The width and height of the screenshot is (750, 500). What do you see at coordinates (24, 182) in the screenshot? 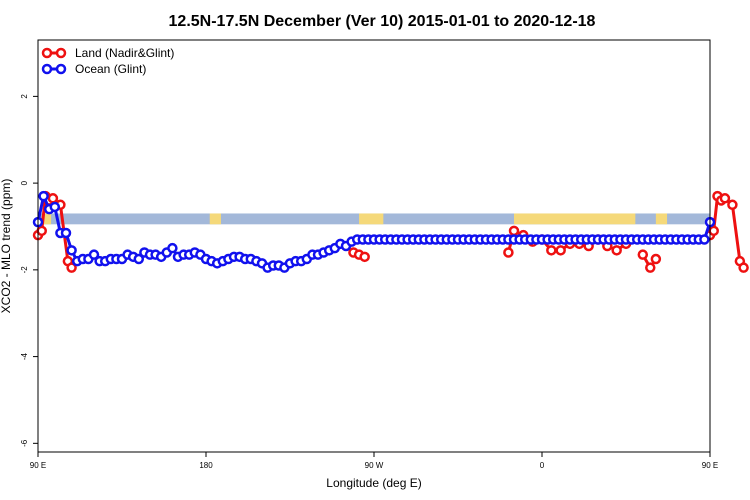
I see `y-tick-label: 0` at bounding box center [24, 182].